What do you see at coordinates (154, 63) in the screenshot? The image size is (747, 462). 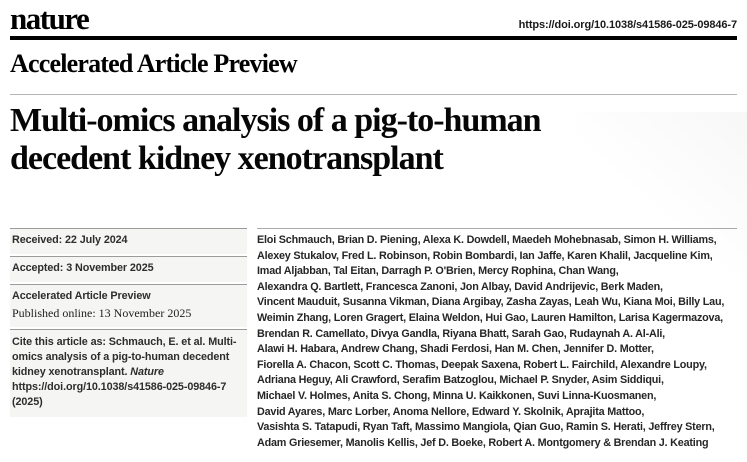 I see `section-heading: Accelerated Article Preview` at bounding box center [154, 63].